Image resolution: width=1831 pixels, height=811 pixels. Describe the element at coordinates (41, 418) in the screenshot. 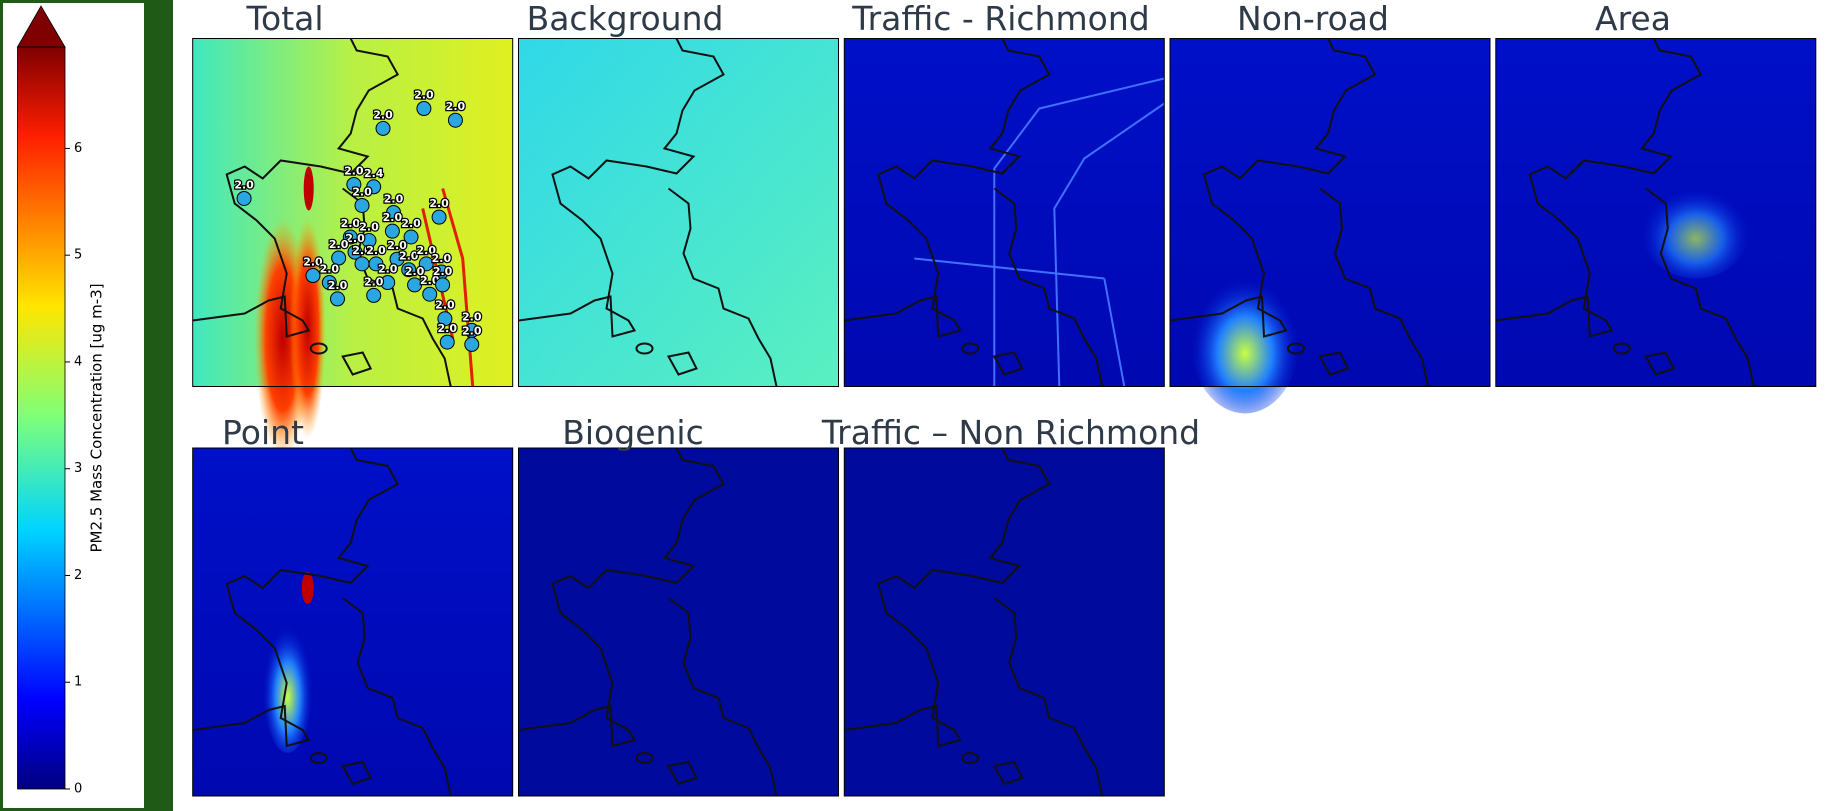

I see `colorbar` at that location.